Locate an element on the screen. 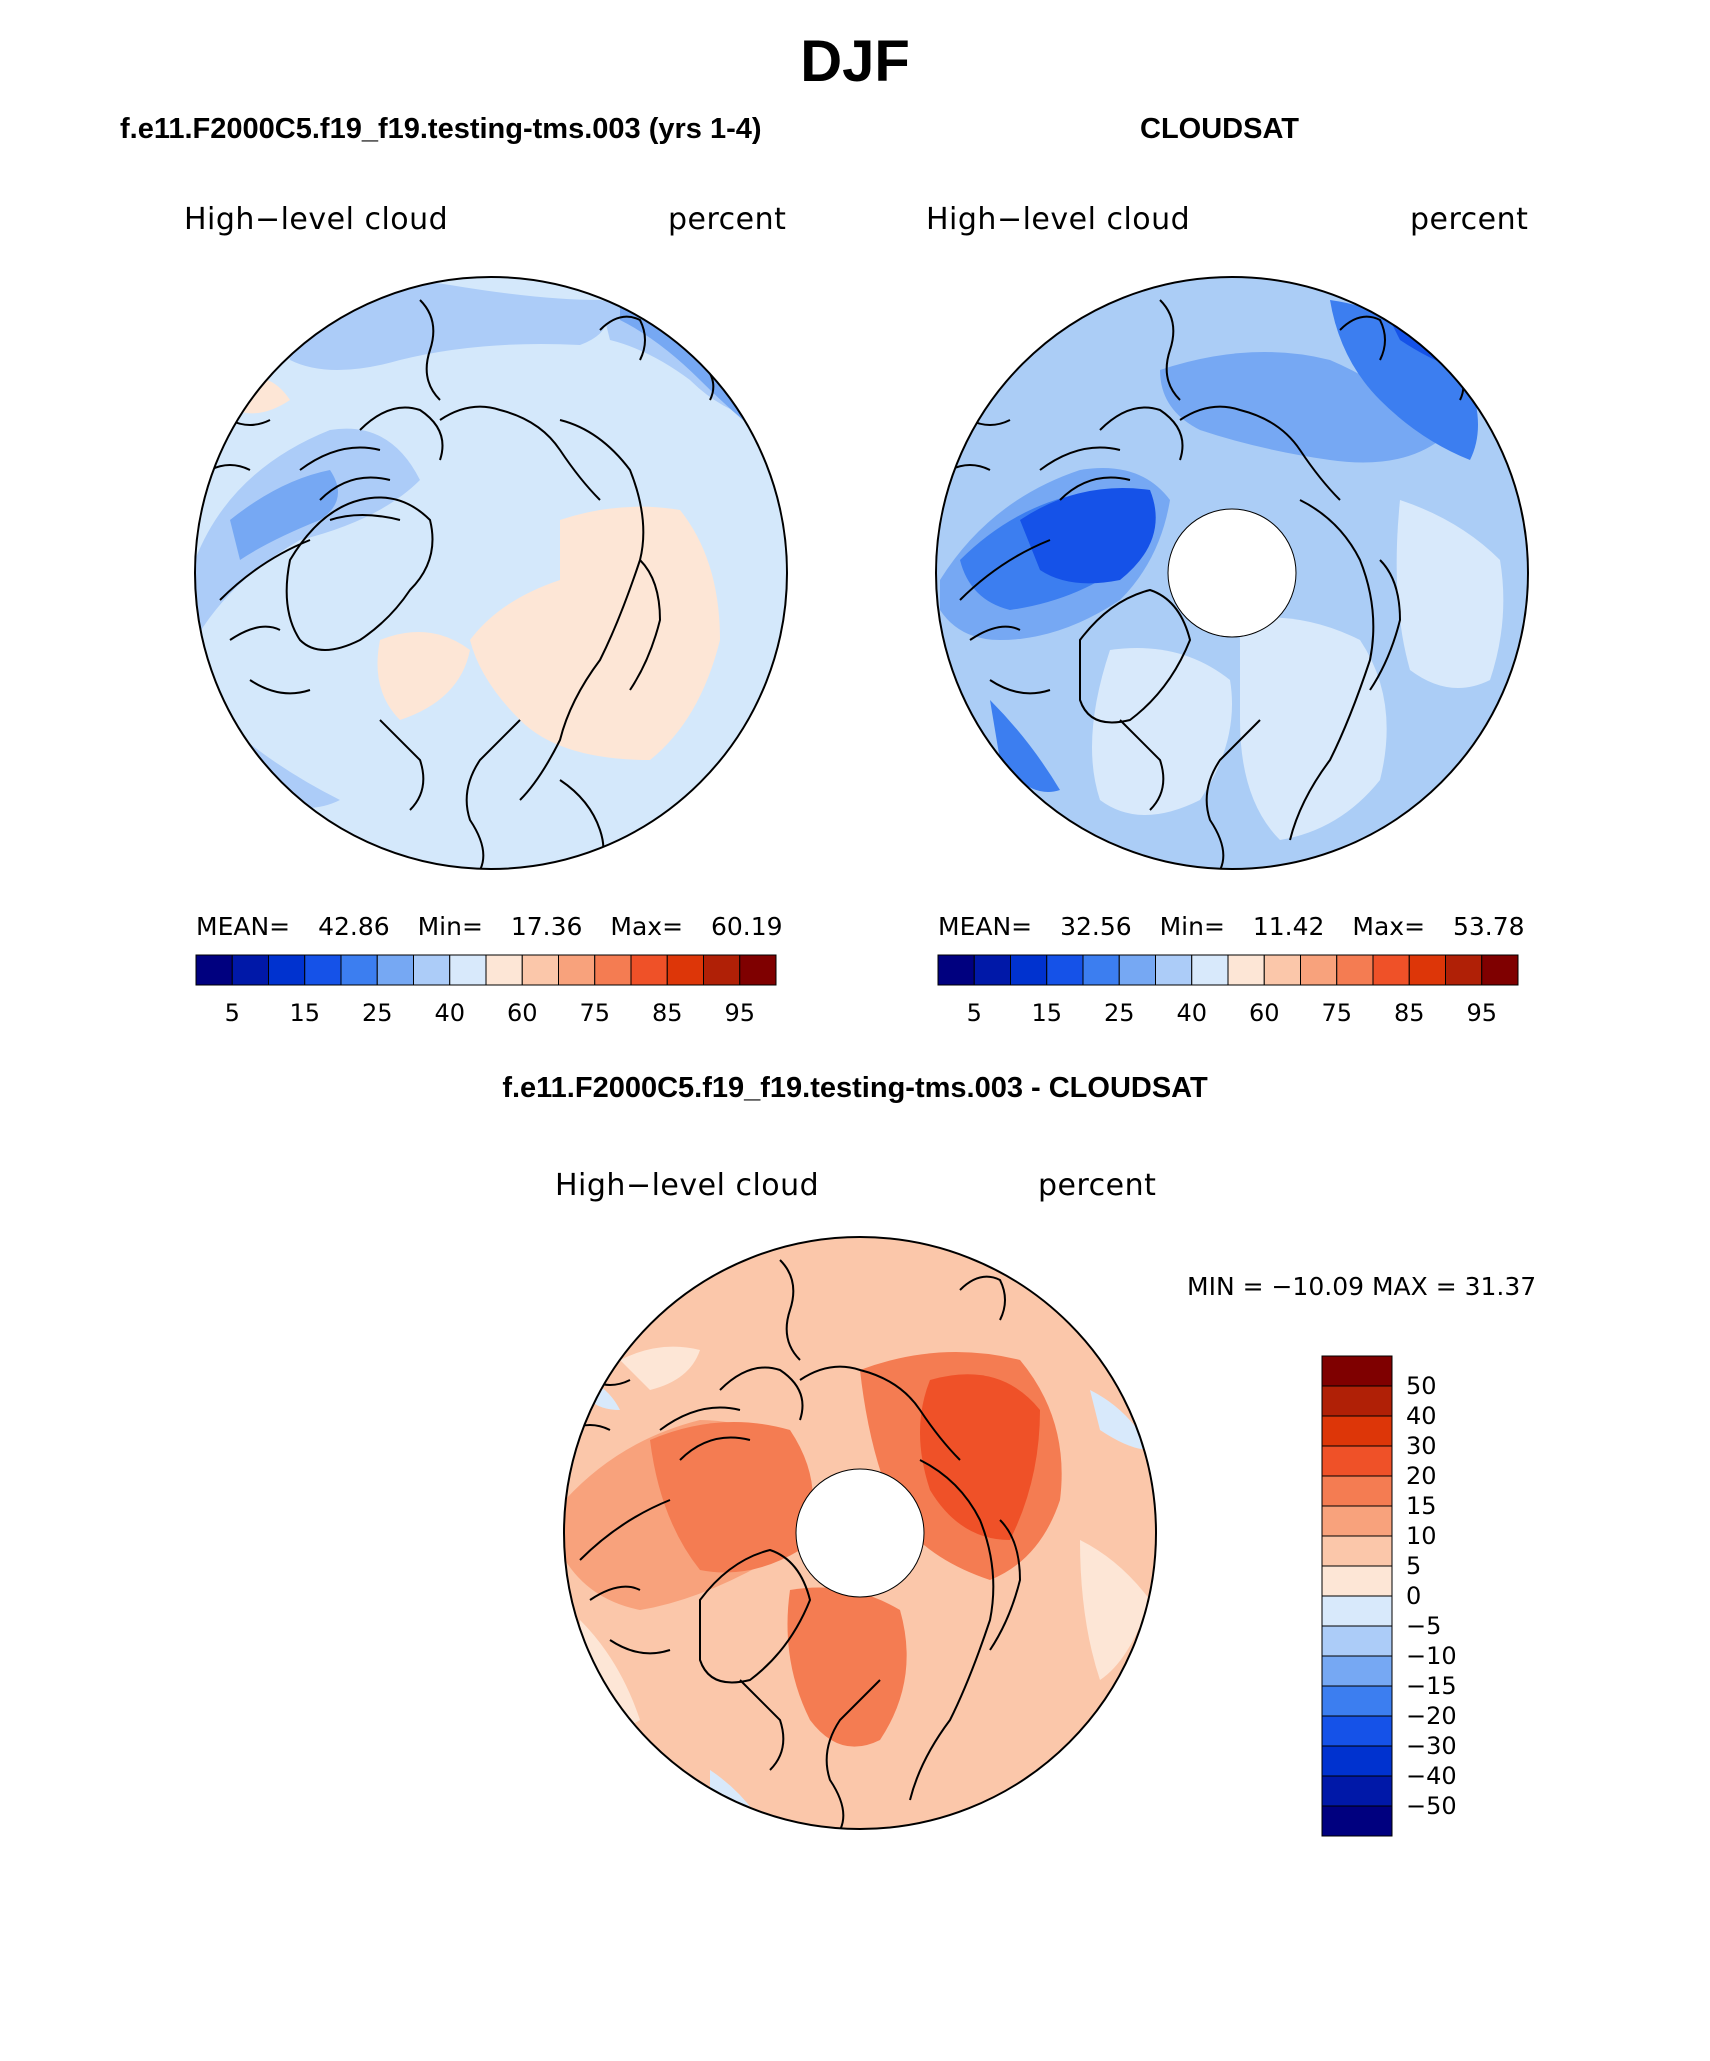  model-colorbar-tick-label: 60 is located at coordinates (522, 1013).